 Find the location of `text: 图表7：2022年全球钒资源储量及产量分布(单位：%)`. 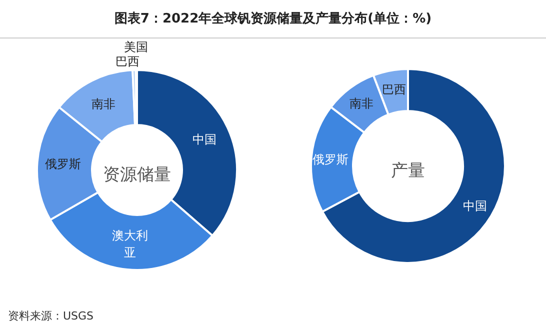

text: 图表7：2022年全球钒资源储量及产量分布(单位：%) is located at coordinates (273, 18).